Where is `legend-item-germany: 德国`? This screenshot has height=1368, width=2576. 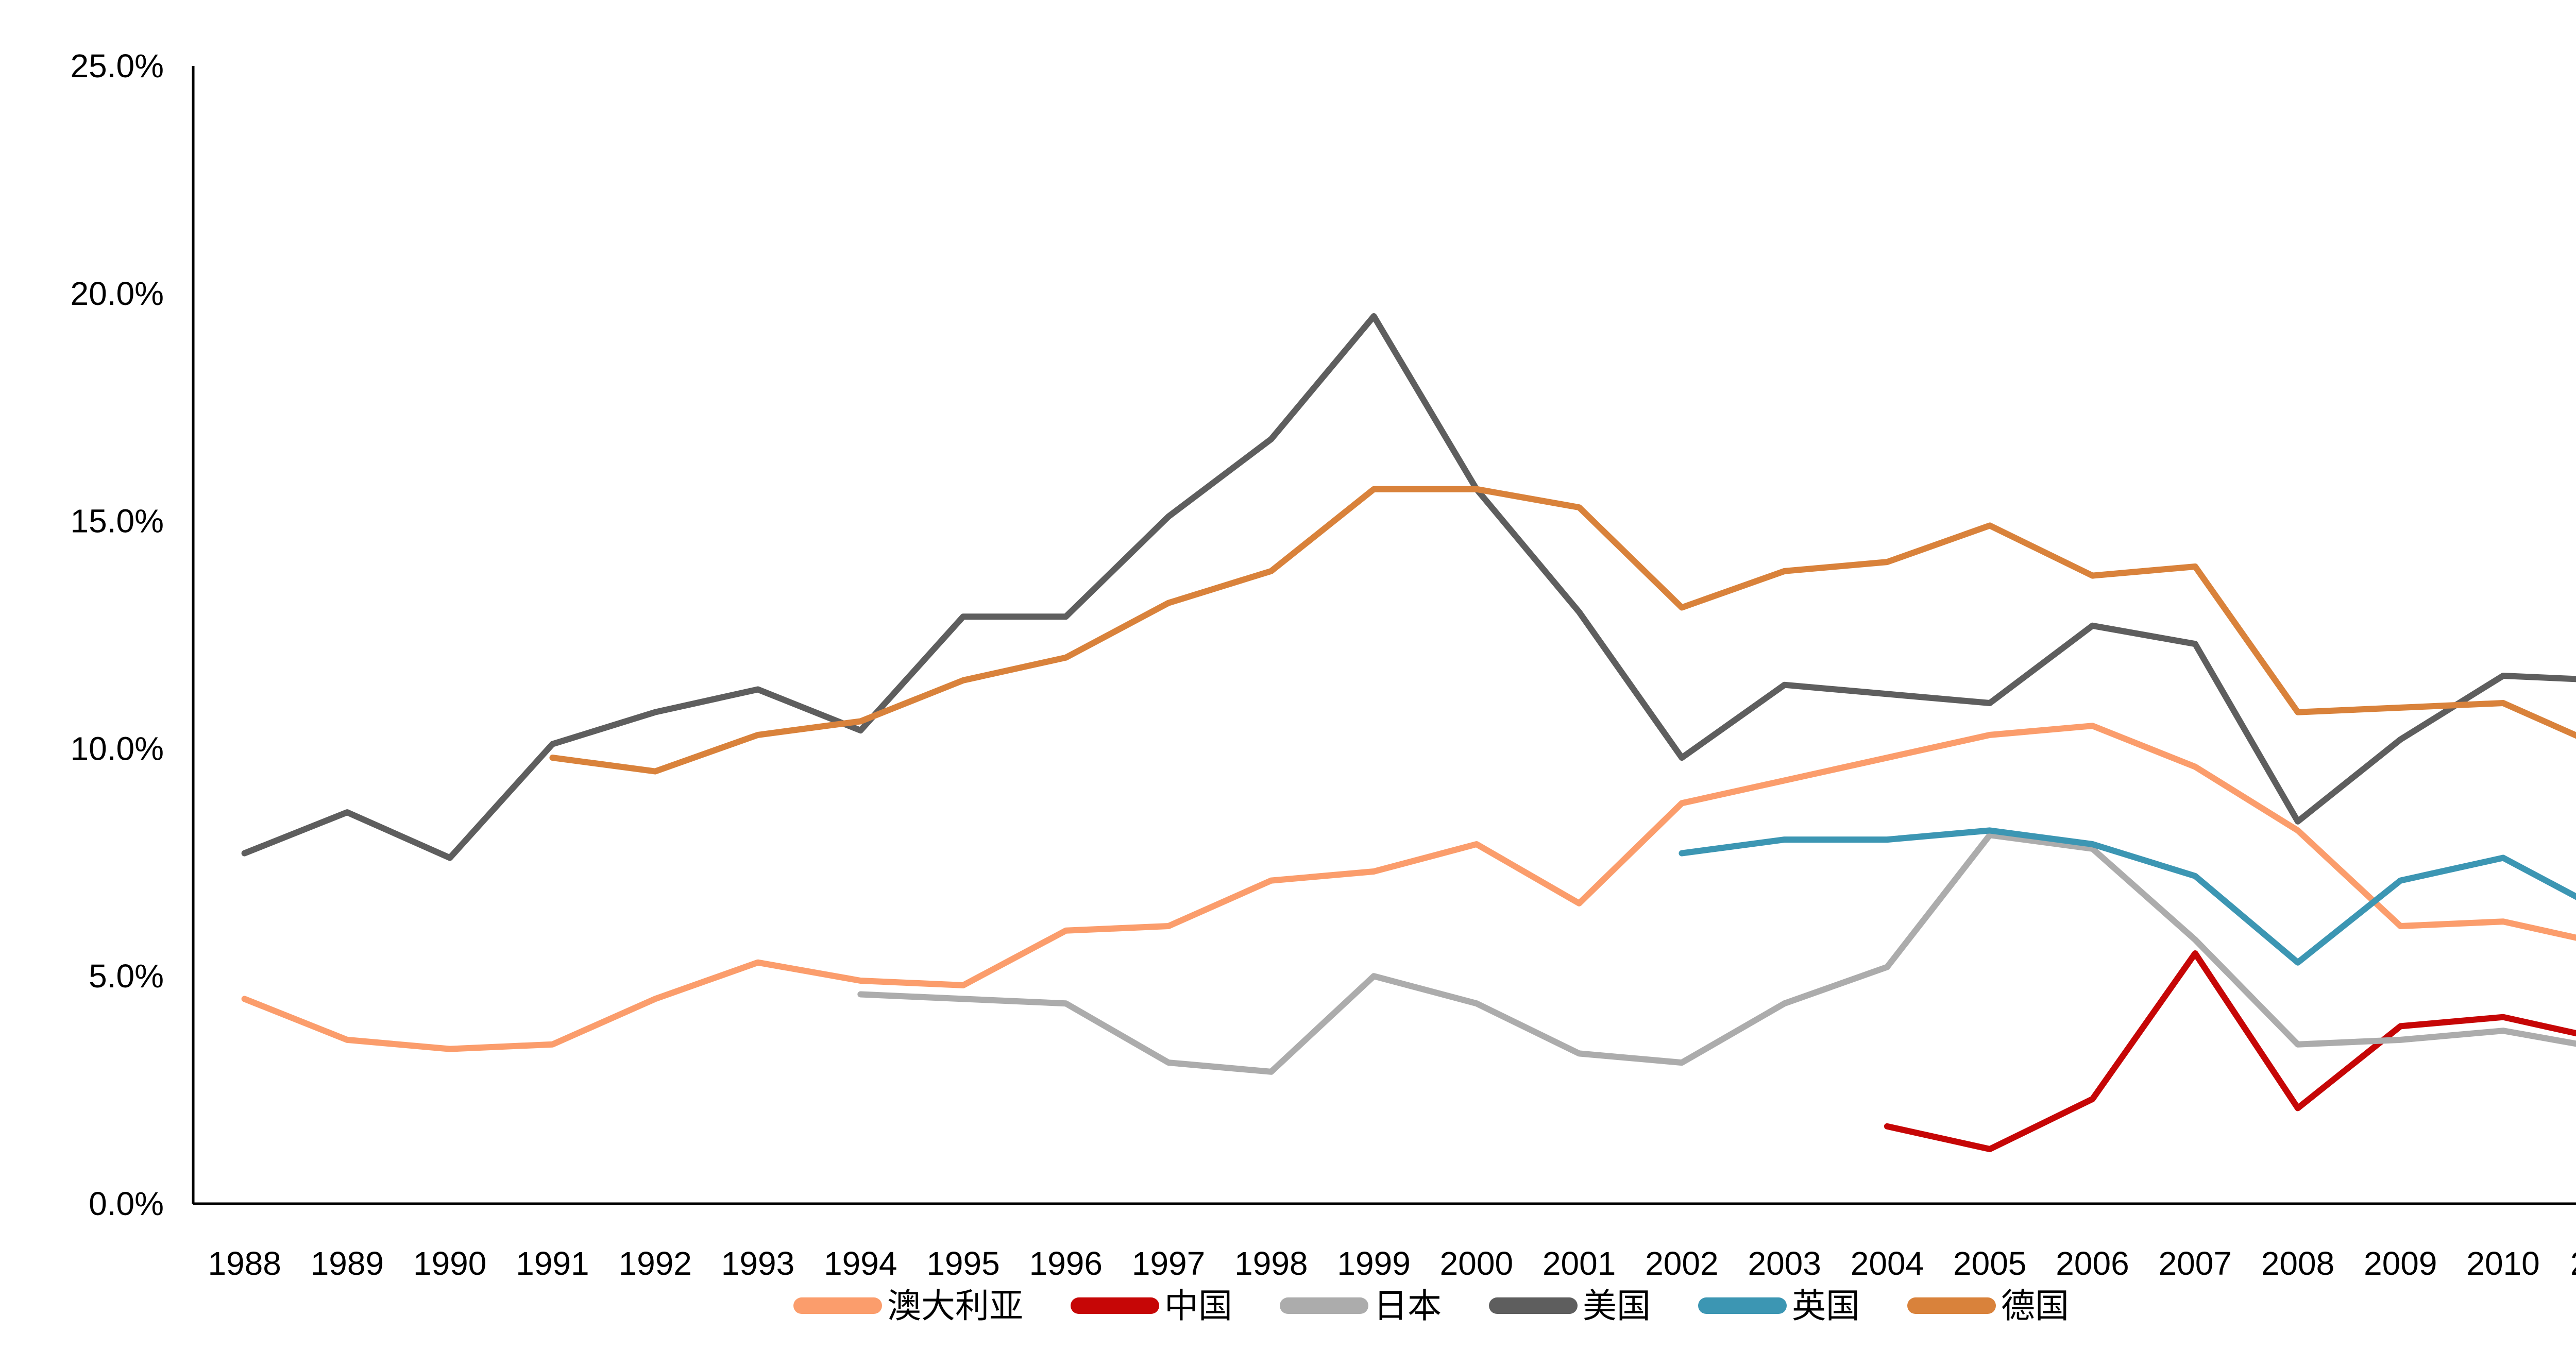 legend-item-germany: 德国 is located at coordinates (1988, 1306).